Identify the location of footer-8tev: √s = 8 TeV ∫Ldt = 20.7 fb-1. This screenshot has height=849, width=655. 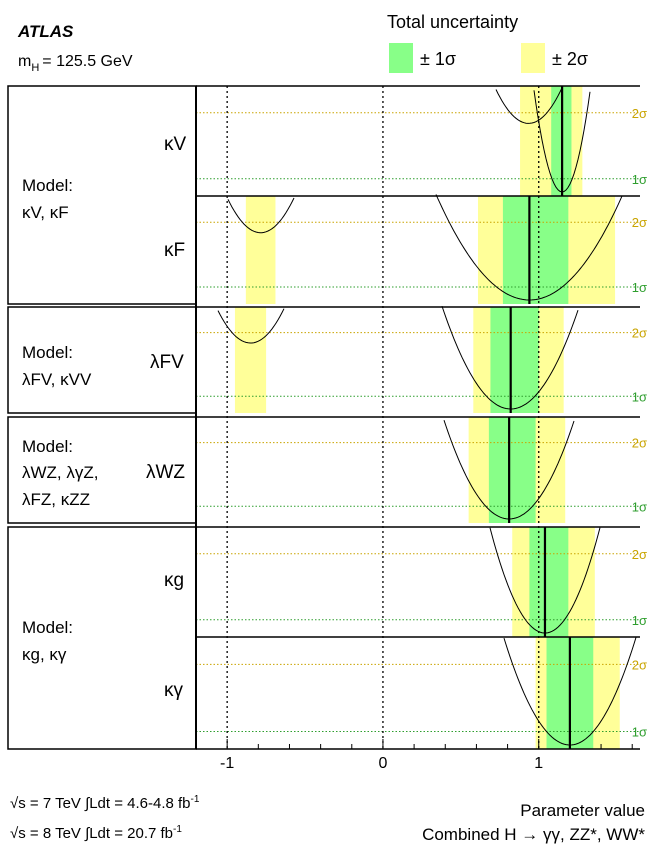
(96, 833).